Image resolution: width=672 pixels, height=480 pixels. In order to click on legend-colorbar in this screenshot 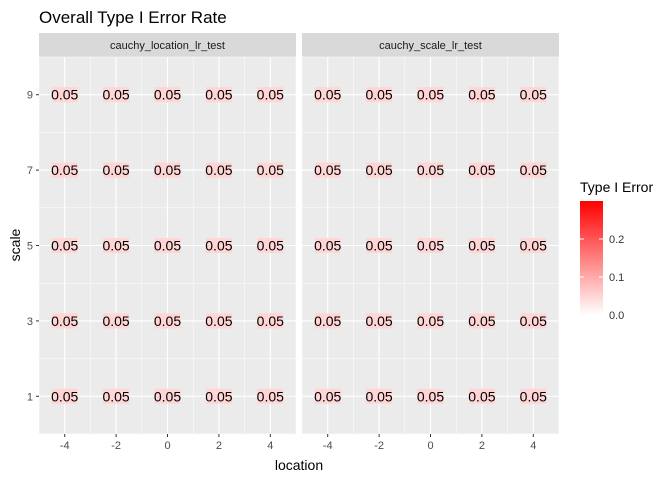, I will do `click(591, 258)`.